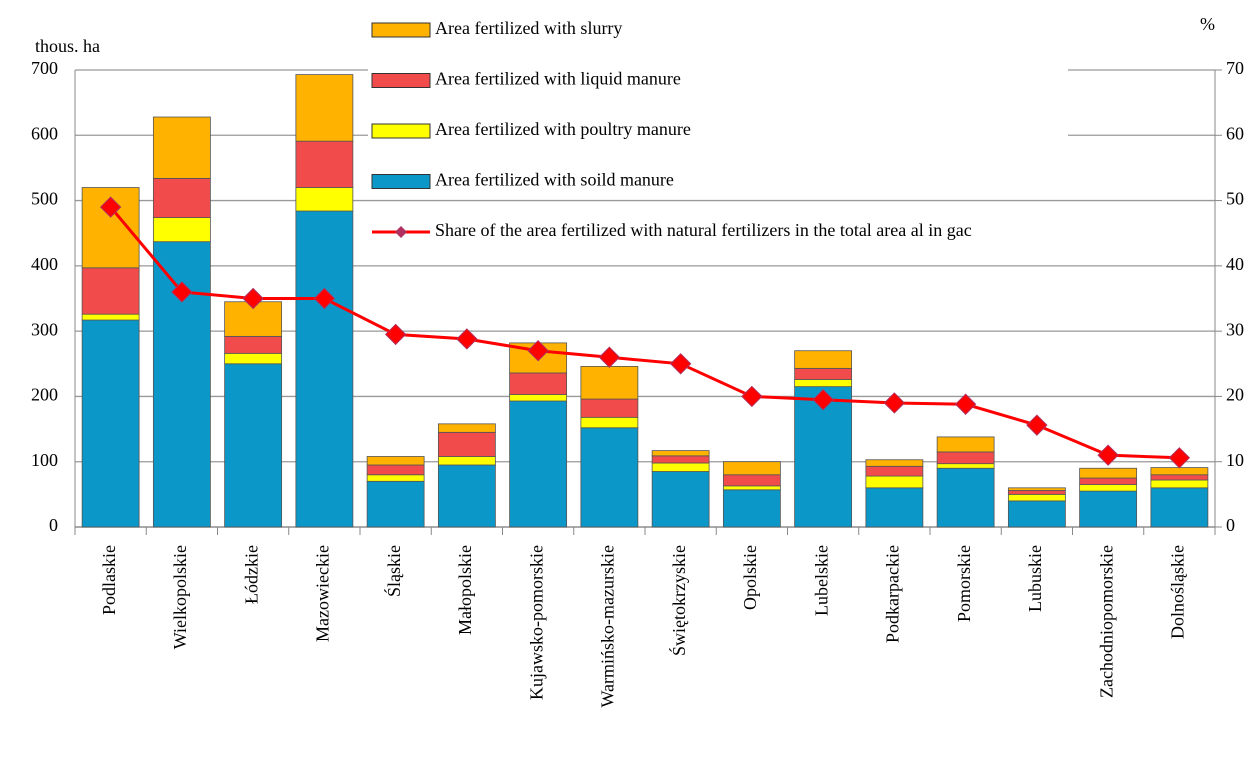 The width and height of the screenshot is (1256, 765). Describe the element at coordinates (44, 264) in the screenshot. I see `y-tick-label: 400` at that location.